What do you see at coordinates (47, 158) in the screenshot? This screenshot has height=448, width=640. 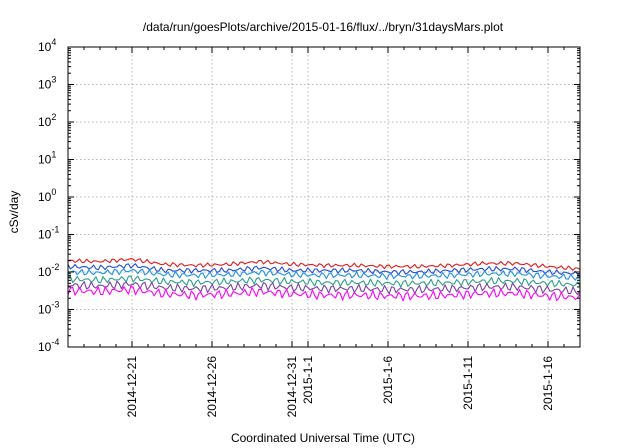 I see `y-tick-label: 10¹` at bounding box center [47, 158].